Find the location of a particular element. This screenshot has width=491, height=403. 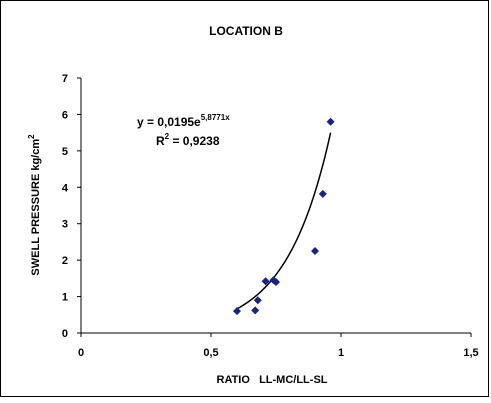

x-axis-title: RATIO LL-MC/LL-SL is located at coordinates (272, 380).